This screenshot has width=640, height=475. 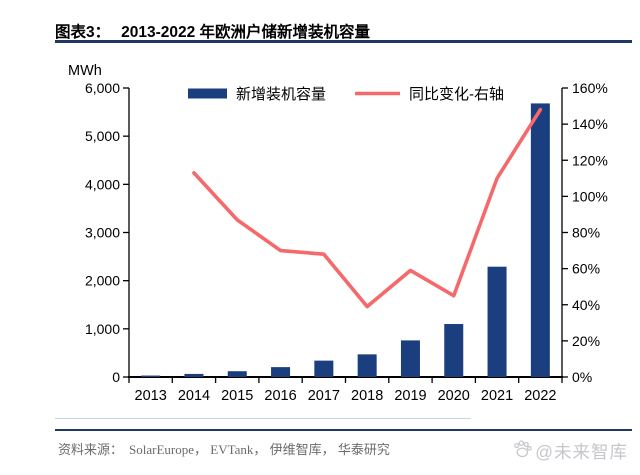 What do you see at coordinates (497, 396) in the screenshot?
I see `x-label-2021: 2021` at bounding box center [497, 396].